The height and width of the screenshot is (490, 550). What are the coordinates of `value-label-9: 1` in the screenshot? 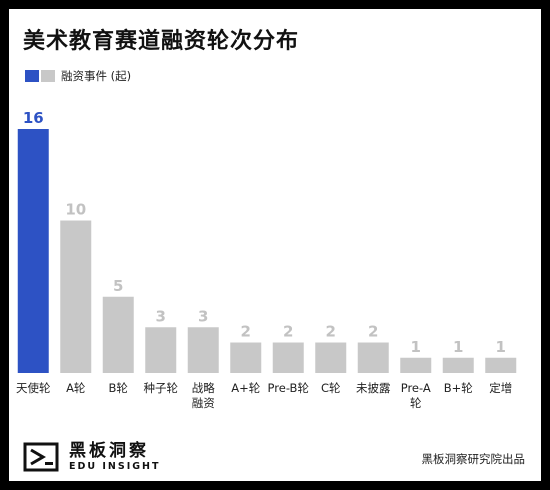 It's located at (416, 347).